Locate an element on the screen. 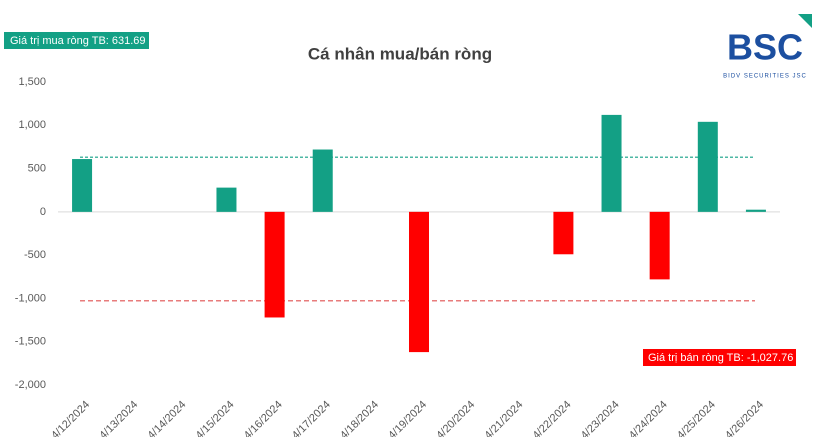 The image size is (820, 437). reference-label: Giá trị mua ròng TB: 631.69 is located at coordinates (78, 41).